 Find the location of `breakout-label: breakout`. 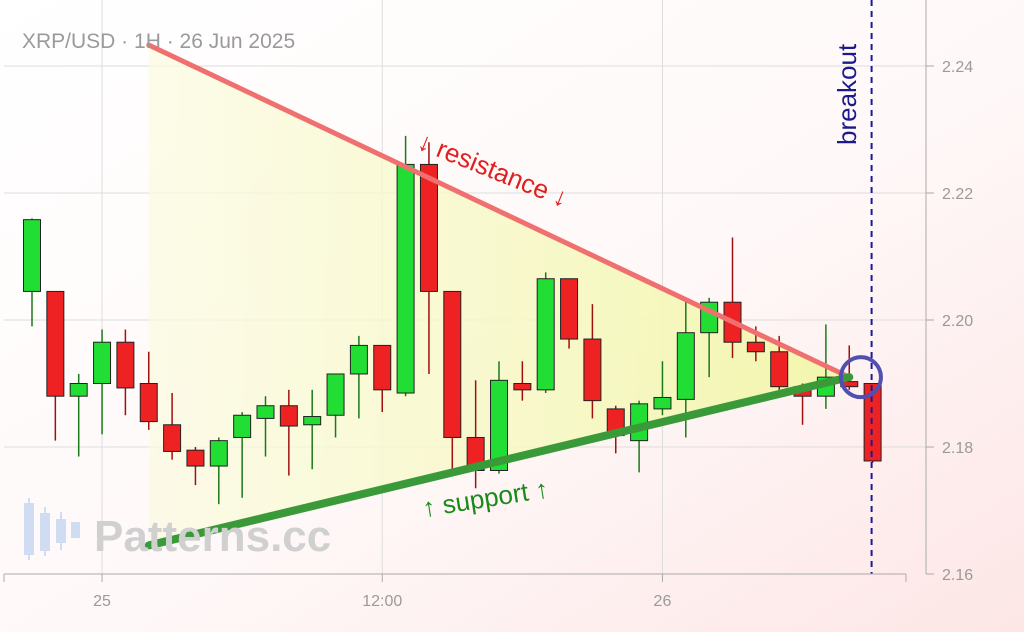

breakout-label: breakout is located at coordinates (847, 94).